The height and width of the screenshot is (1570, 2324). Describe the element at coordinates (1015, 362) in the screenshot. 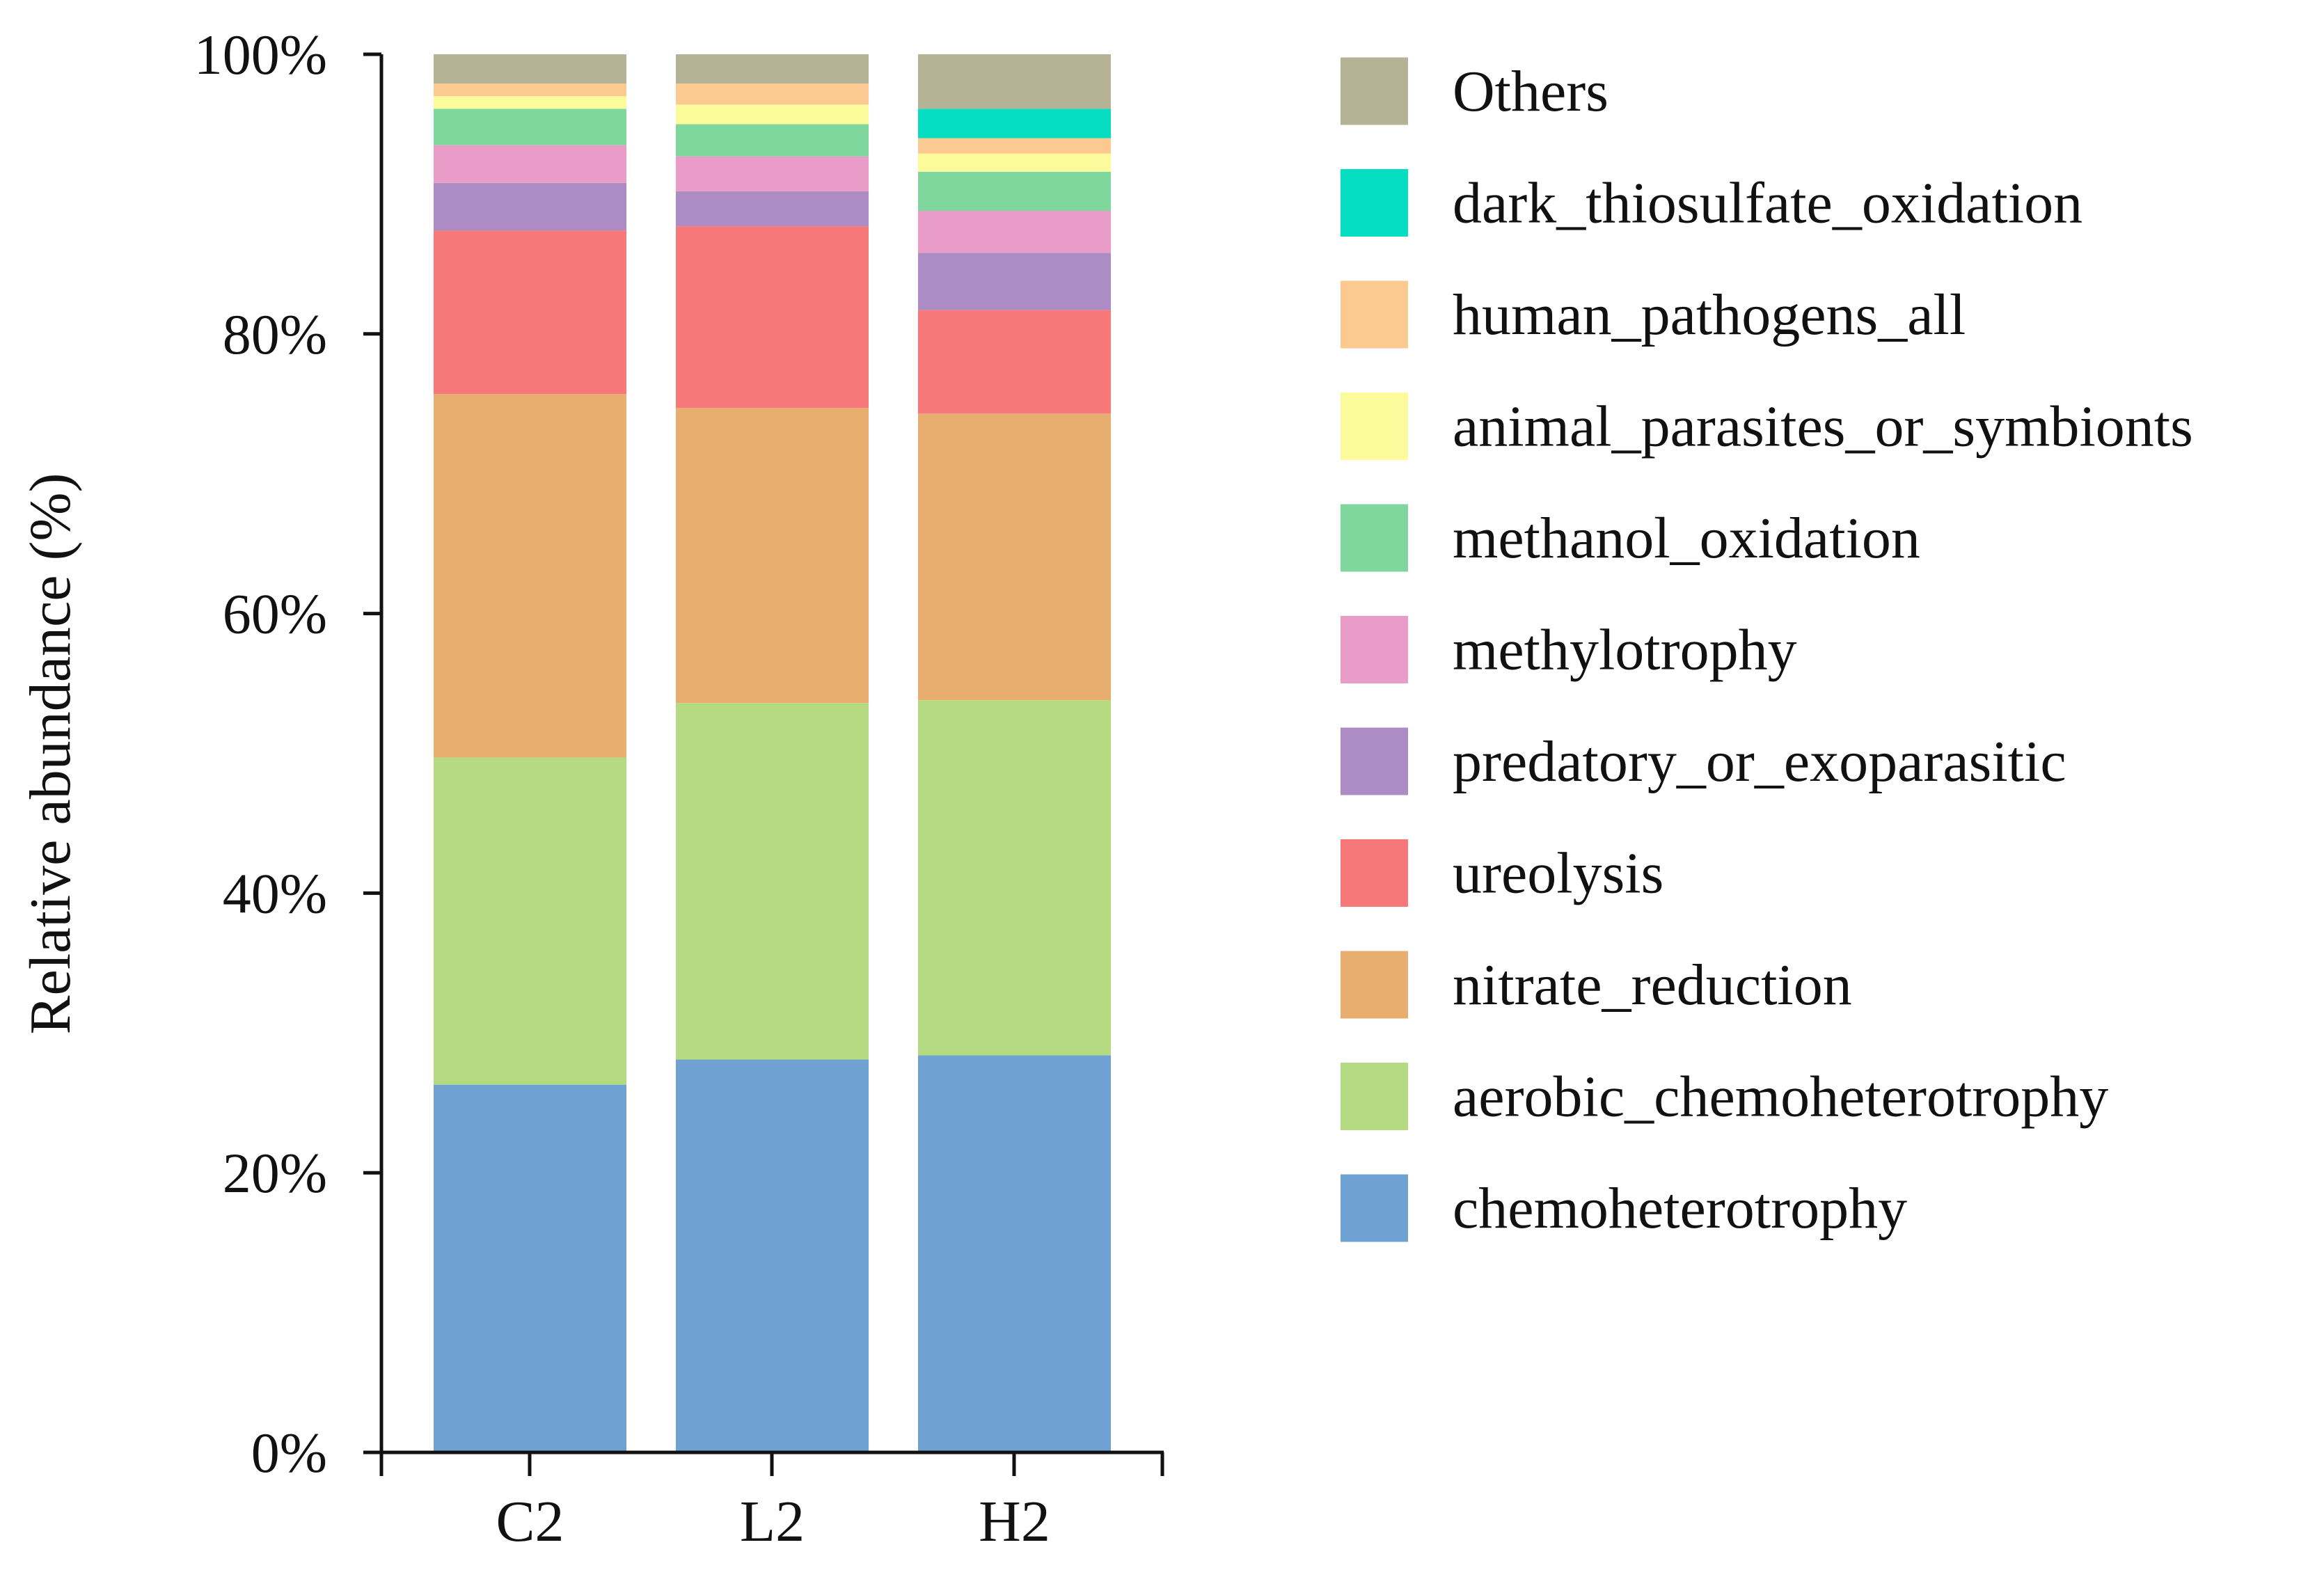

I see `bar-segment-h2-ureolysis` at that location.